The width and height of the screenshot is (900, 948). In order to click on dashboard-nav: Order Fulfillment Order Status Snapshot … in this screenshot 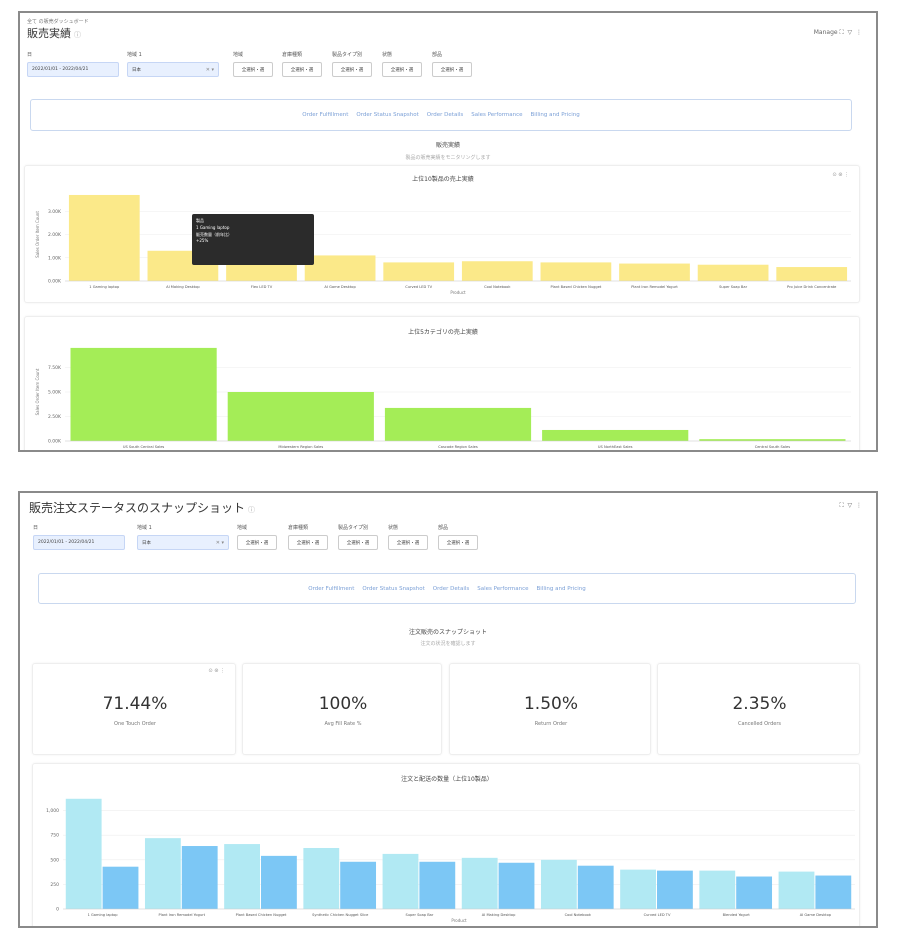, I will do `click(447, 588)`.